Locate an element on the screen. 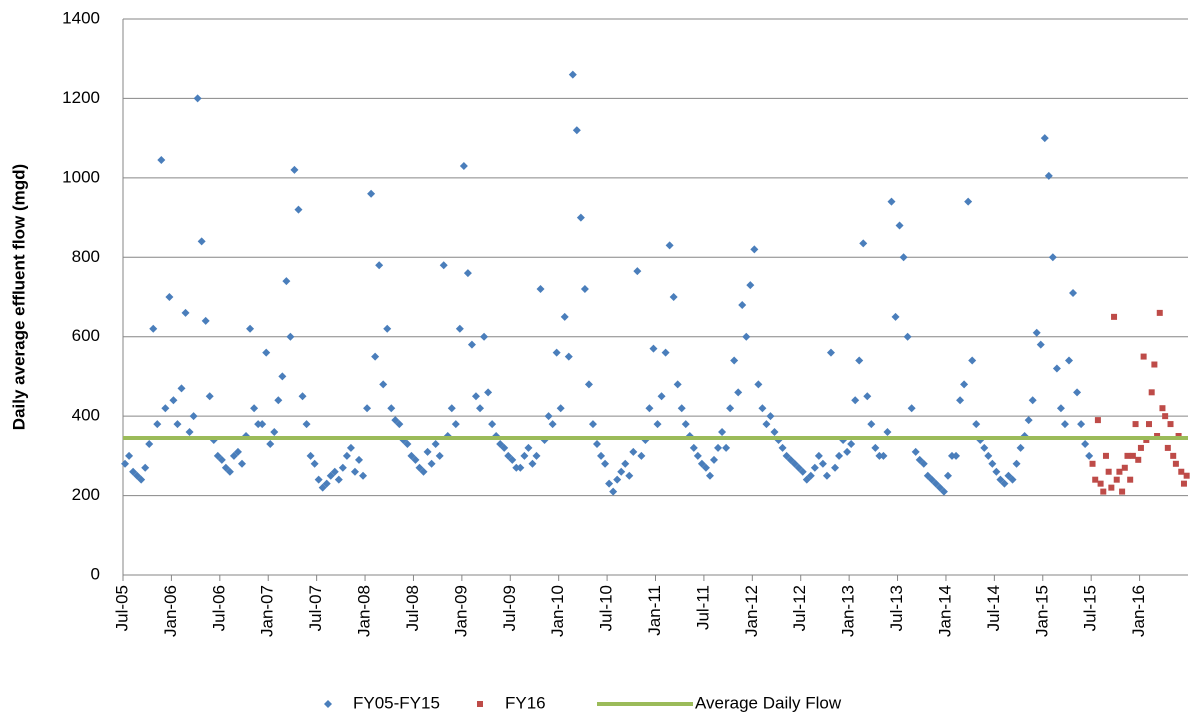 Image resolution: width=1190 pixels, height=724 pixels. y-tick-label: 1200 is located at coordinates (81, 97).